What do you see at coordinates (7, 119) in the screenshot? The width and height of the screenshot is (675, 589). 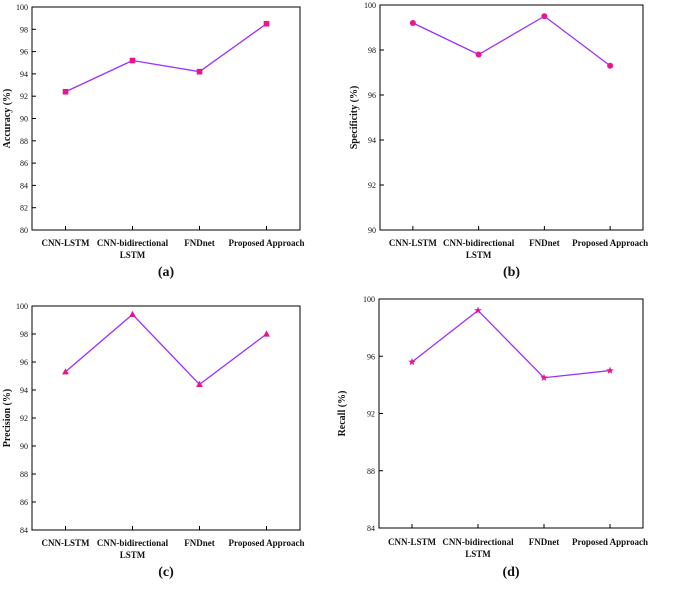 I see `y-axis-label: Accuracy (%)` at bounding box center [7, 119].